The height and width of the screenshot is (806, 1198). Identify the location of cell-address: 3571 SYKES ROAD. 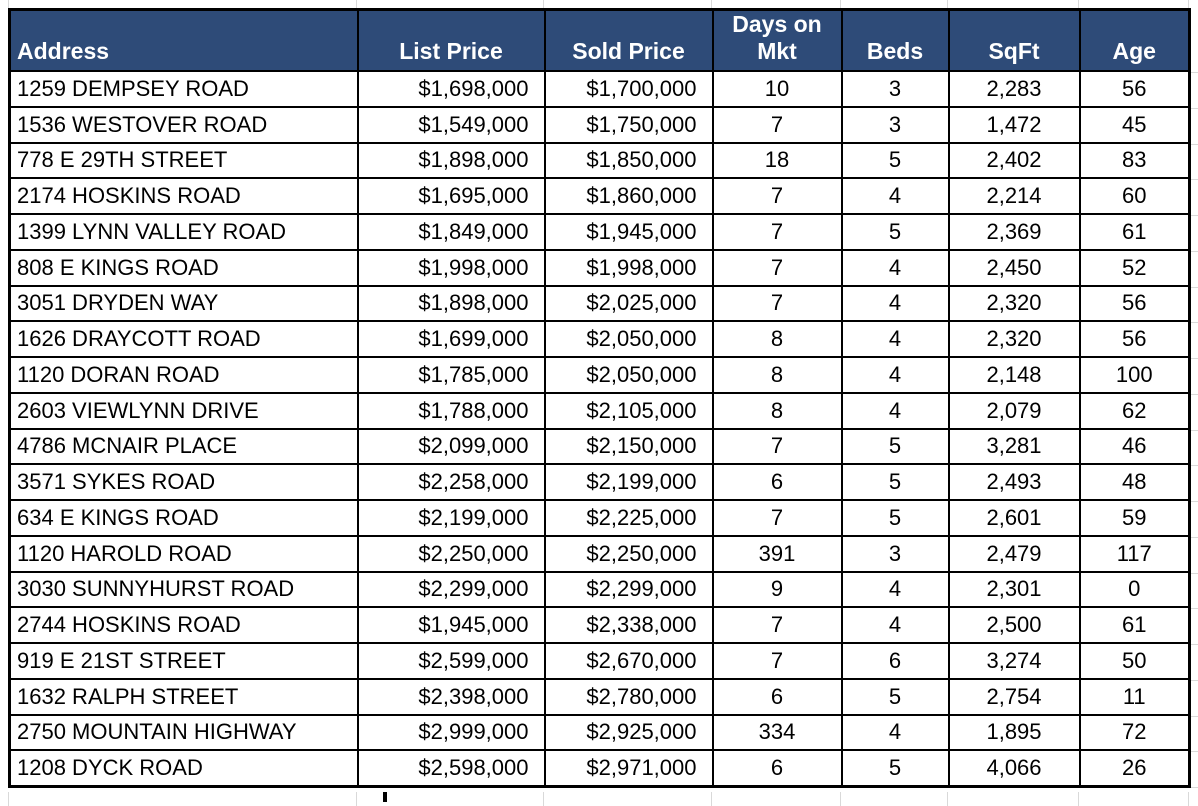
(183, 482).